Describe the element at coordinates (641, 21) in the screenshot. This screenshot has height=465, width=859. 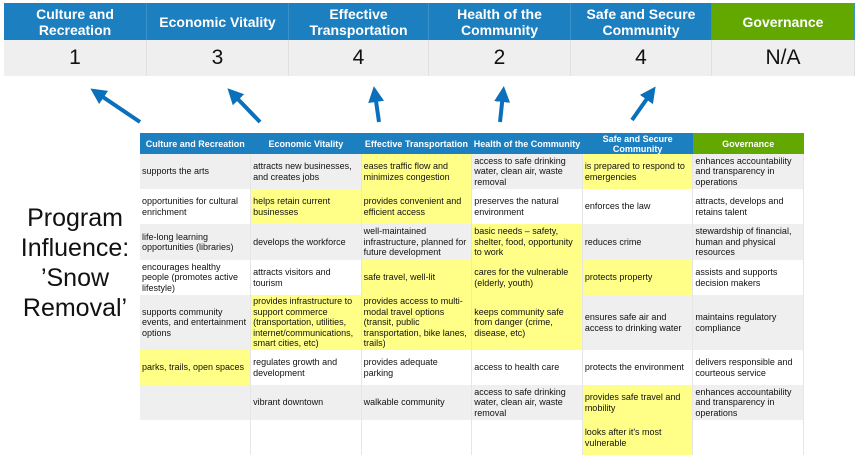
I see `summary-header-safe-and-secure-community: Safe and Secure Community` at that location.